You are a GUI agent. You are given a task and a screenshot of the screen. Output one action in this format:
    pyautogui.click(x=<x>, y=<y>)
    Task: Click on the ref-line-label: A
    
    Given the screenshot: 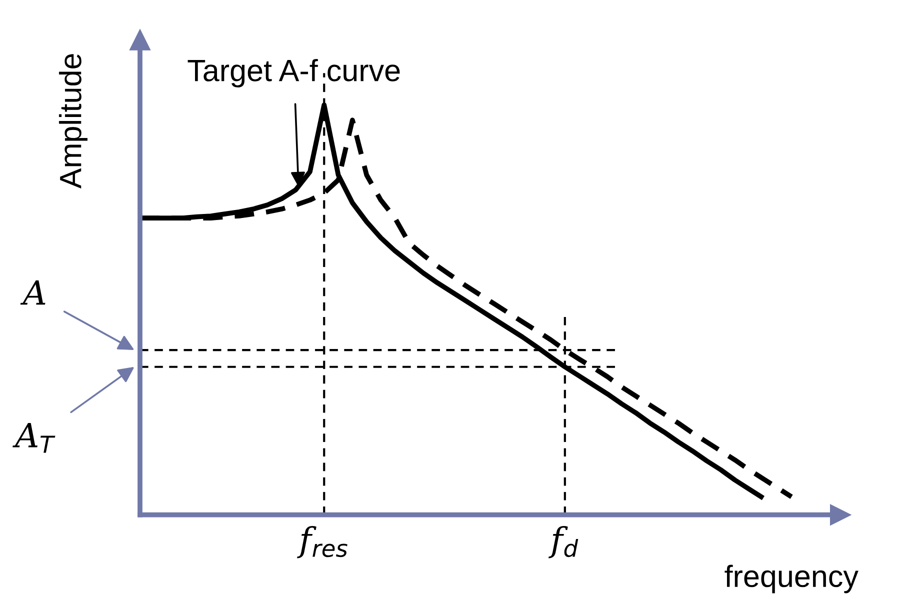 What is the action you would take?
    pyautogui.click(x=33, y=292)
    